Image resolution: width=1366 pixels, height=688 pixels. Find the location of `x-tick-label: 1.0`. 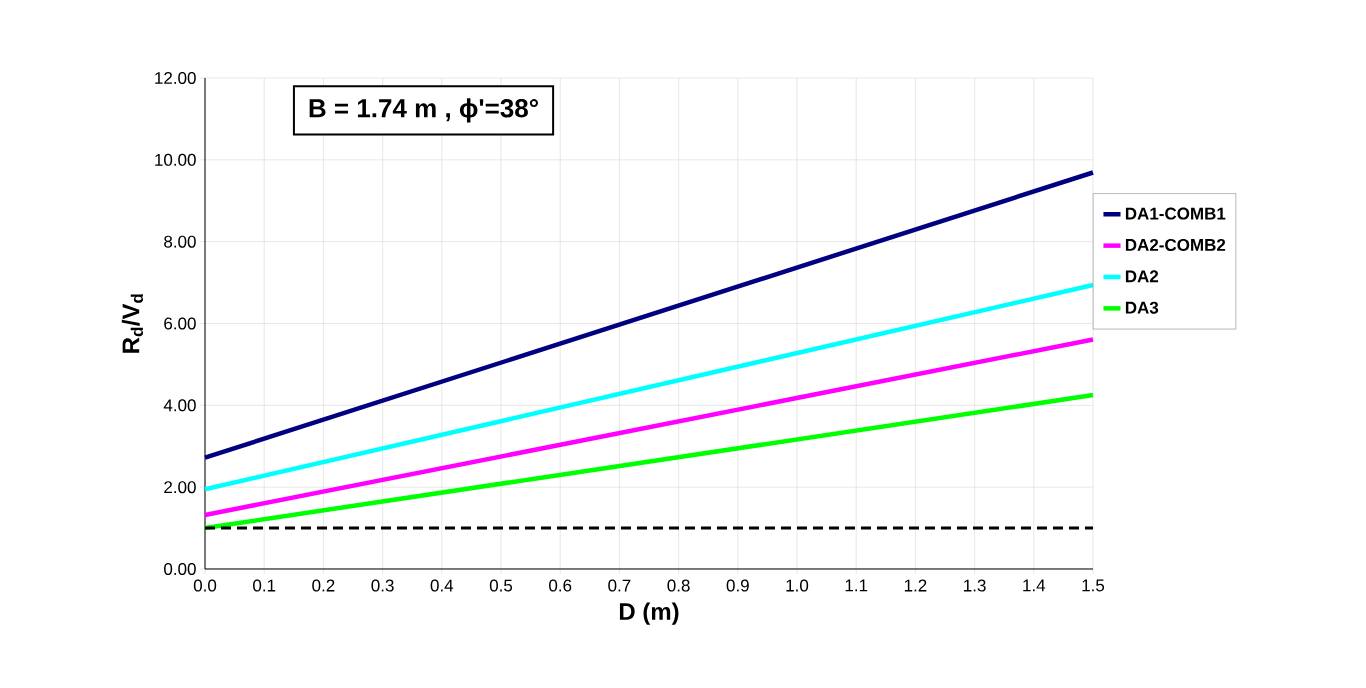

x-tick-label: 1.0 is located at coordinates (797, 585).